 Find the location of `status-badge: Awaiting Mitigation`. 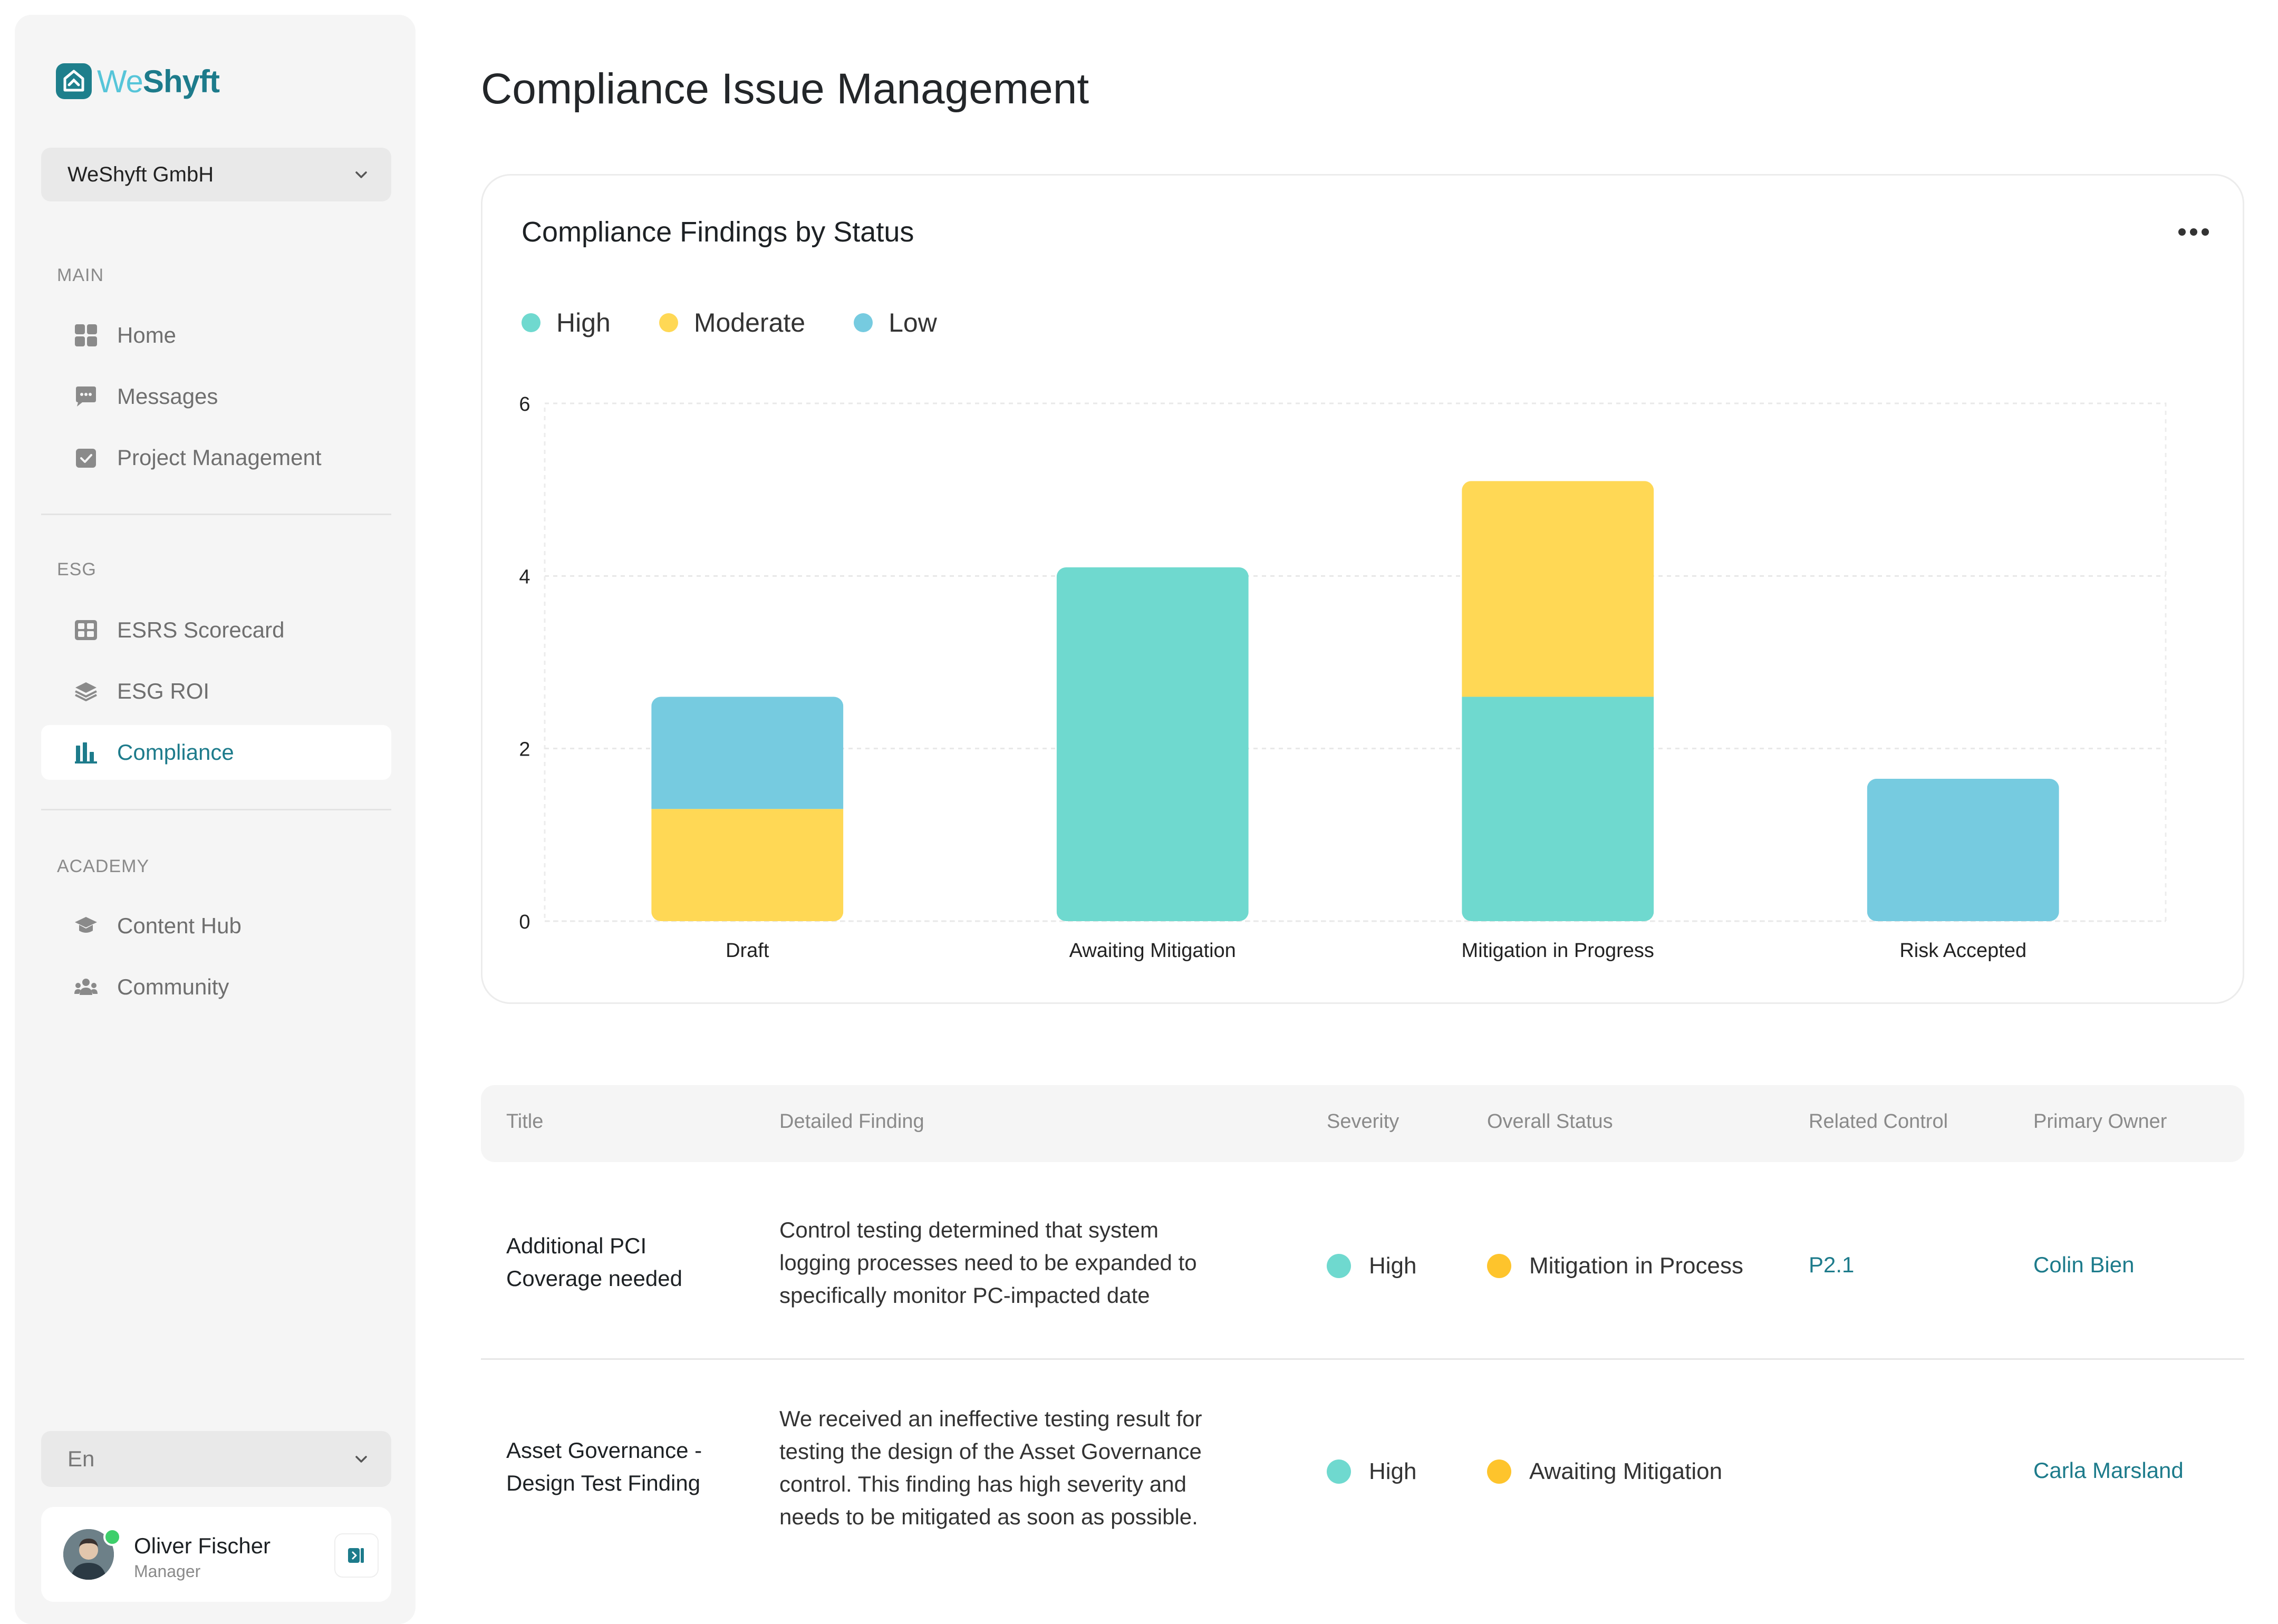

status-badge: Awaiting Mitigation is located at coordinates (1604, 1471).